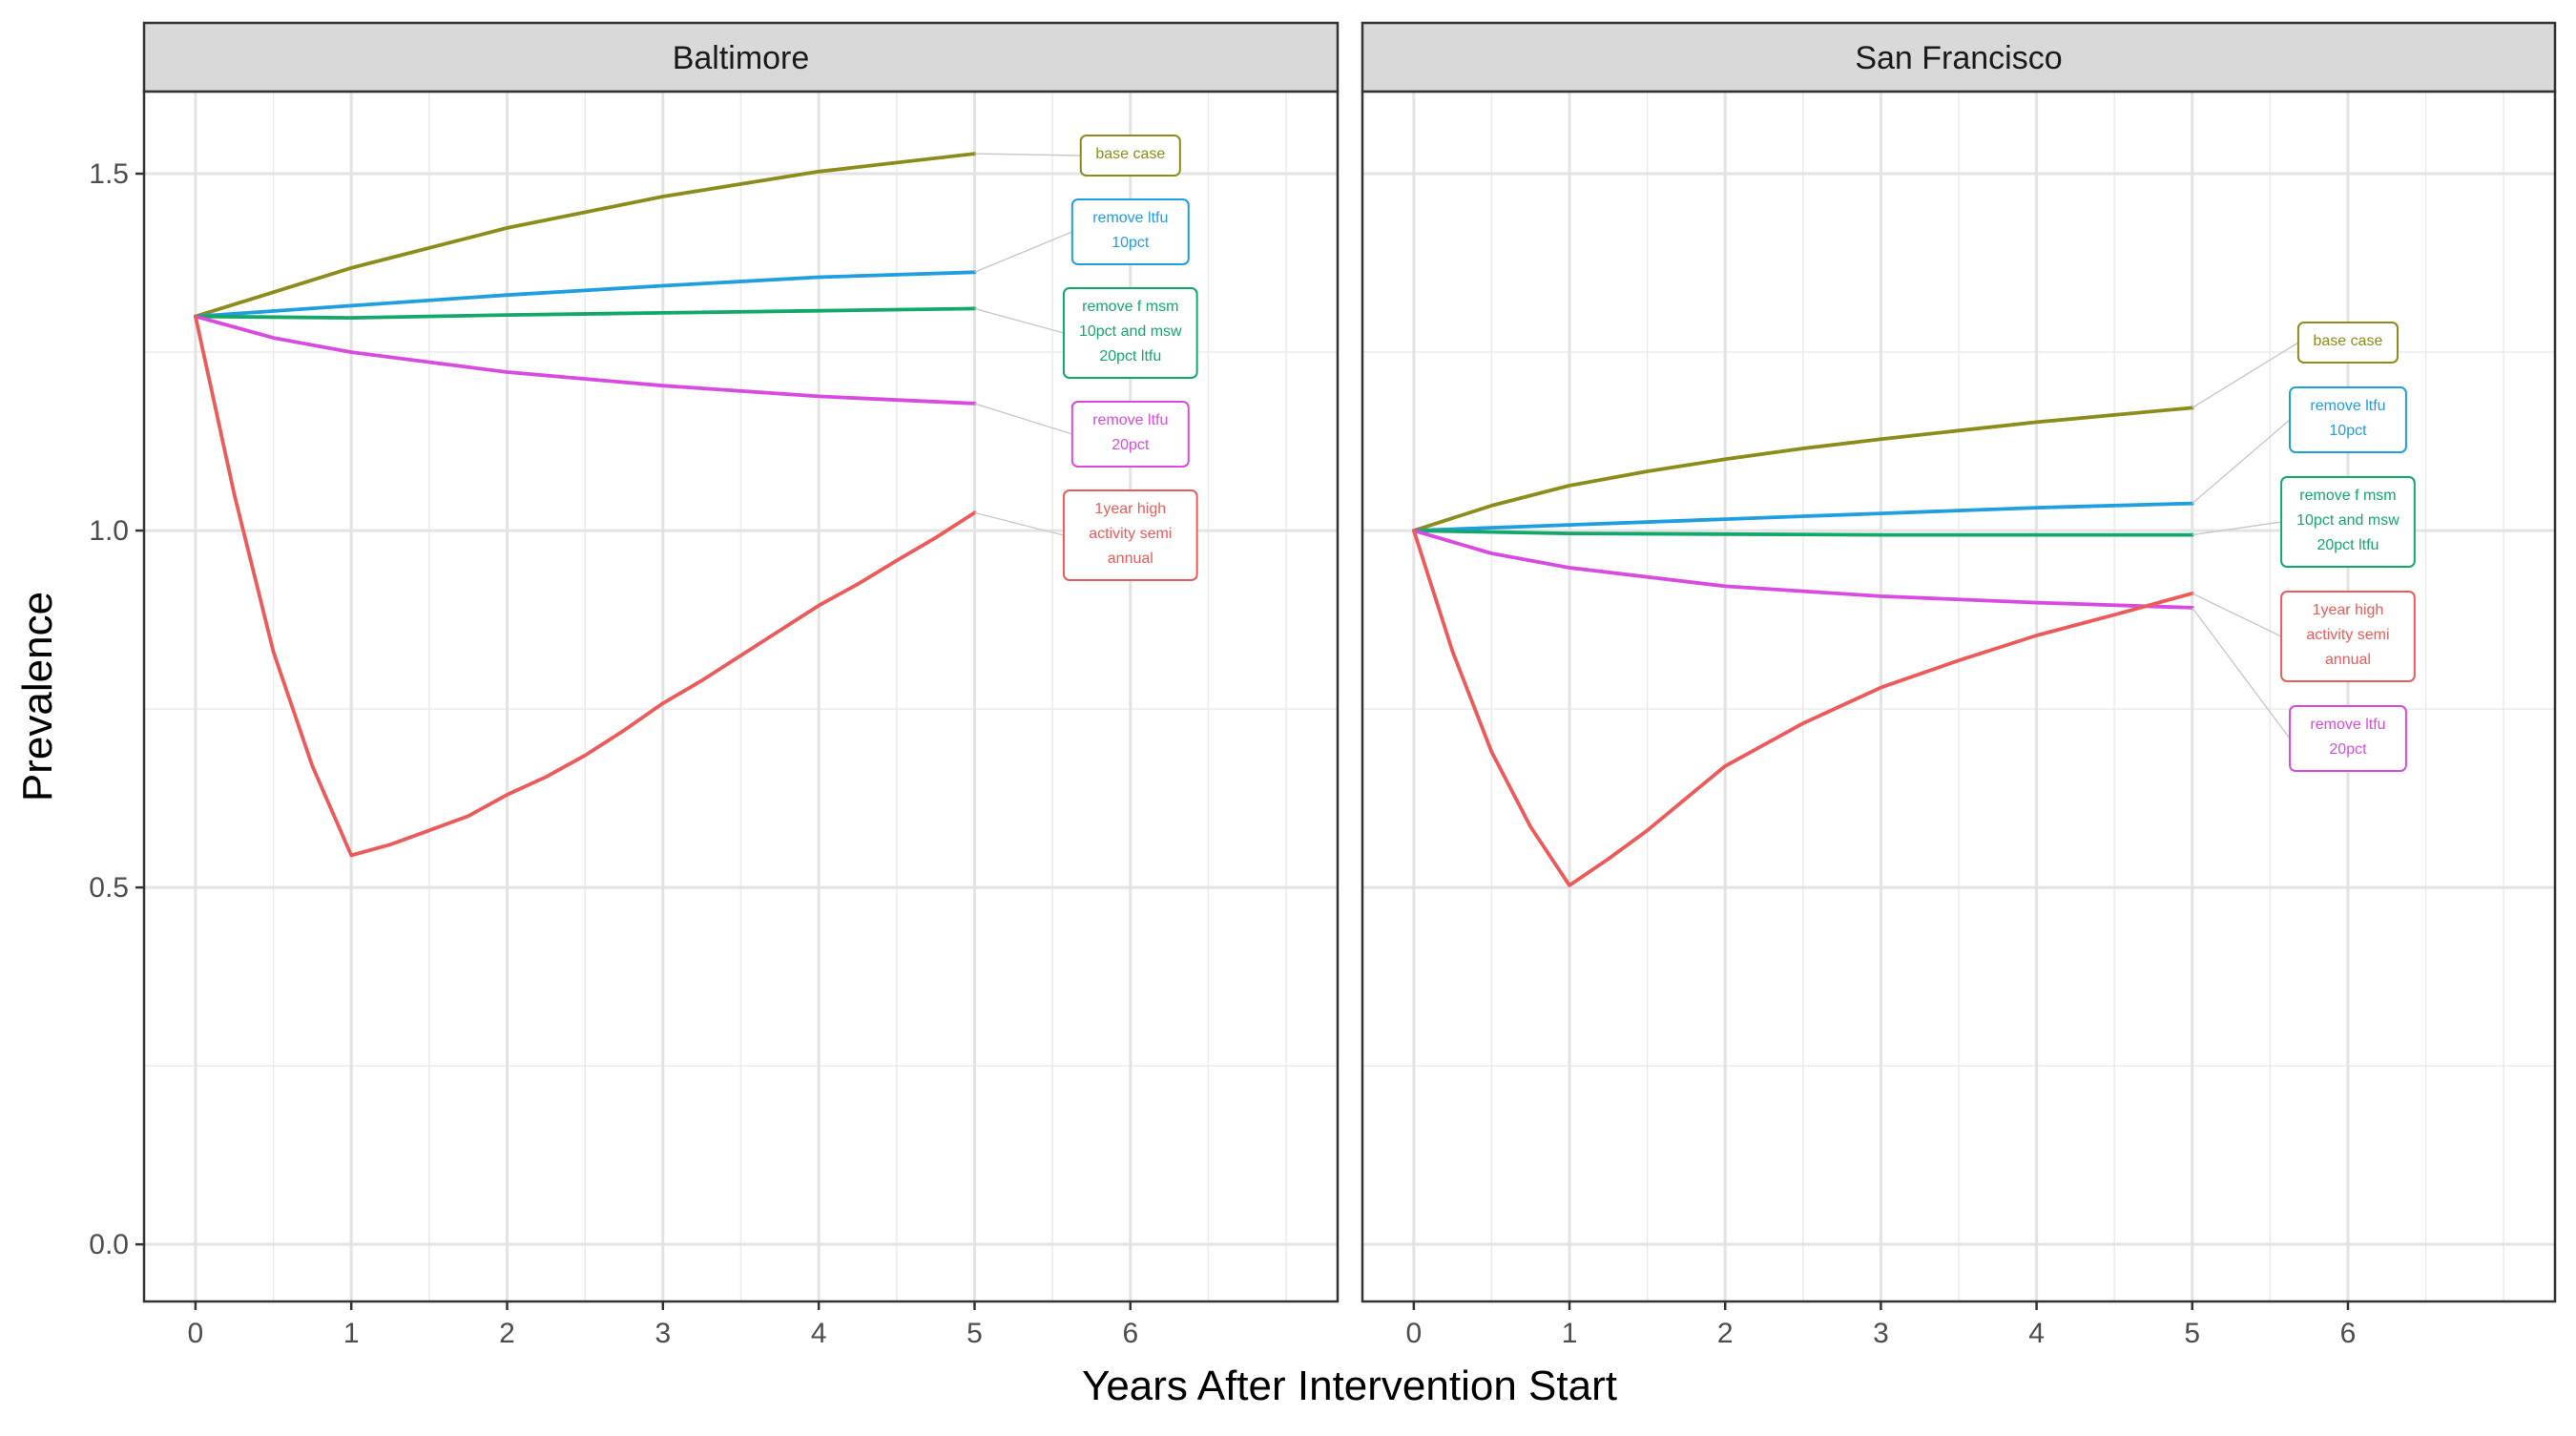  I want to click on panel-title: San Francisco, so click(1958, 58).